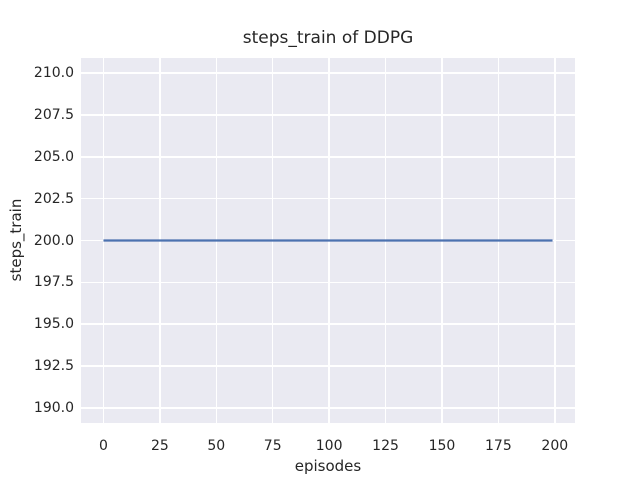  I want to click on x-tick-label: 200, so click(555, 446).